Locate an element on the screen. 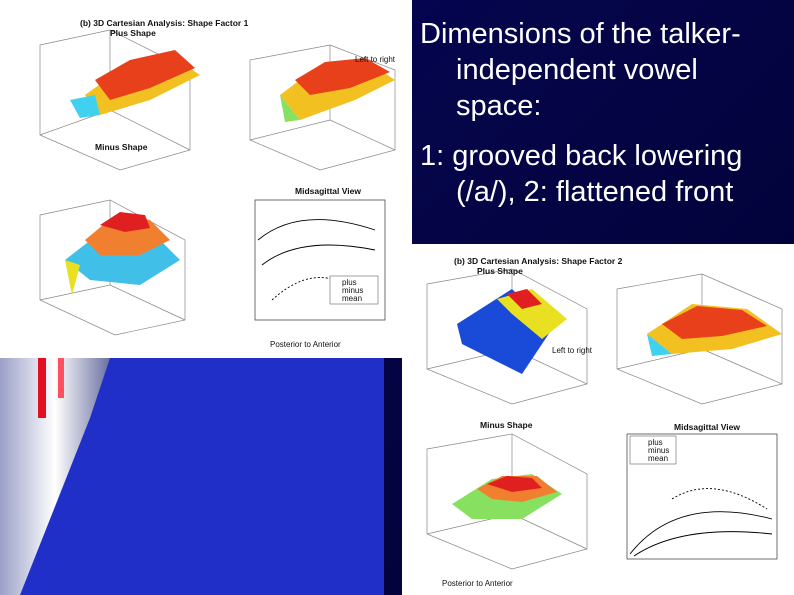 This screenshot has width=794, height=595. figure1-plus-label: Plus Shape is located at coordinates (133, 33).